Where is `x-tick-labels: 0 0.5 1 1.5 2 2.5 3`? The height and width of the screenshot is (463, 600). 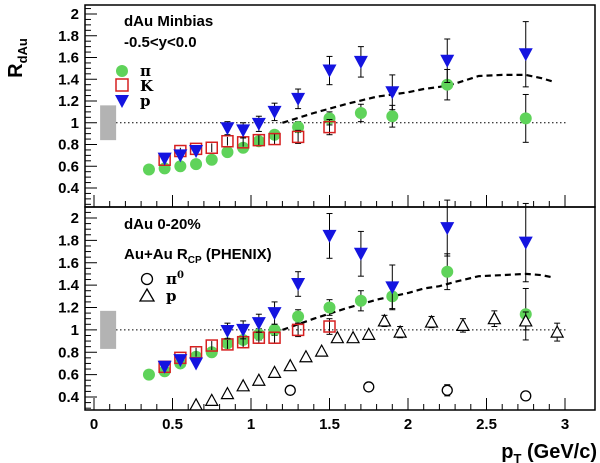
x-tick-labels: 0 0.5 1 1.5 2 2.5 3 is located at coordinates (329, 424).